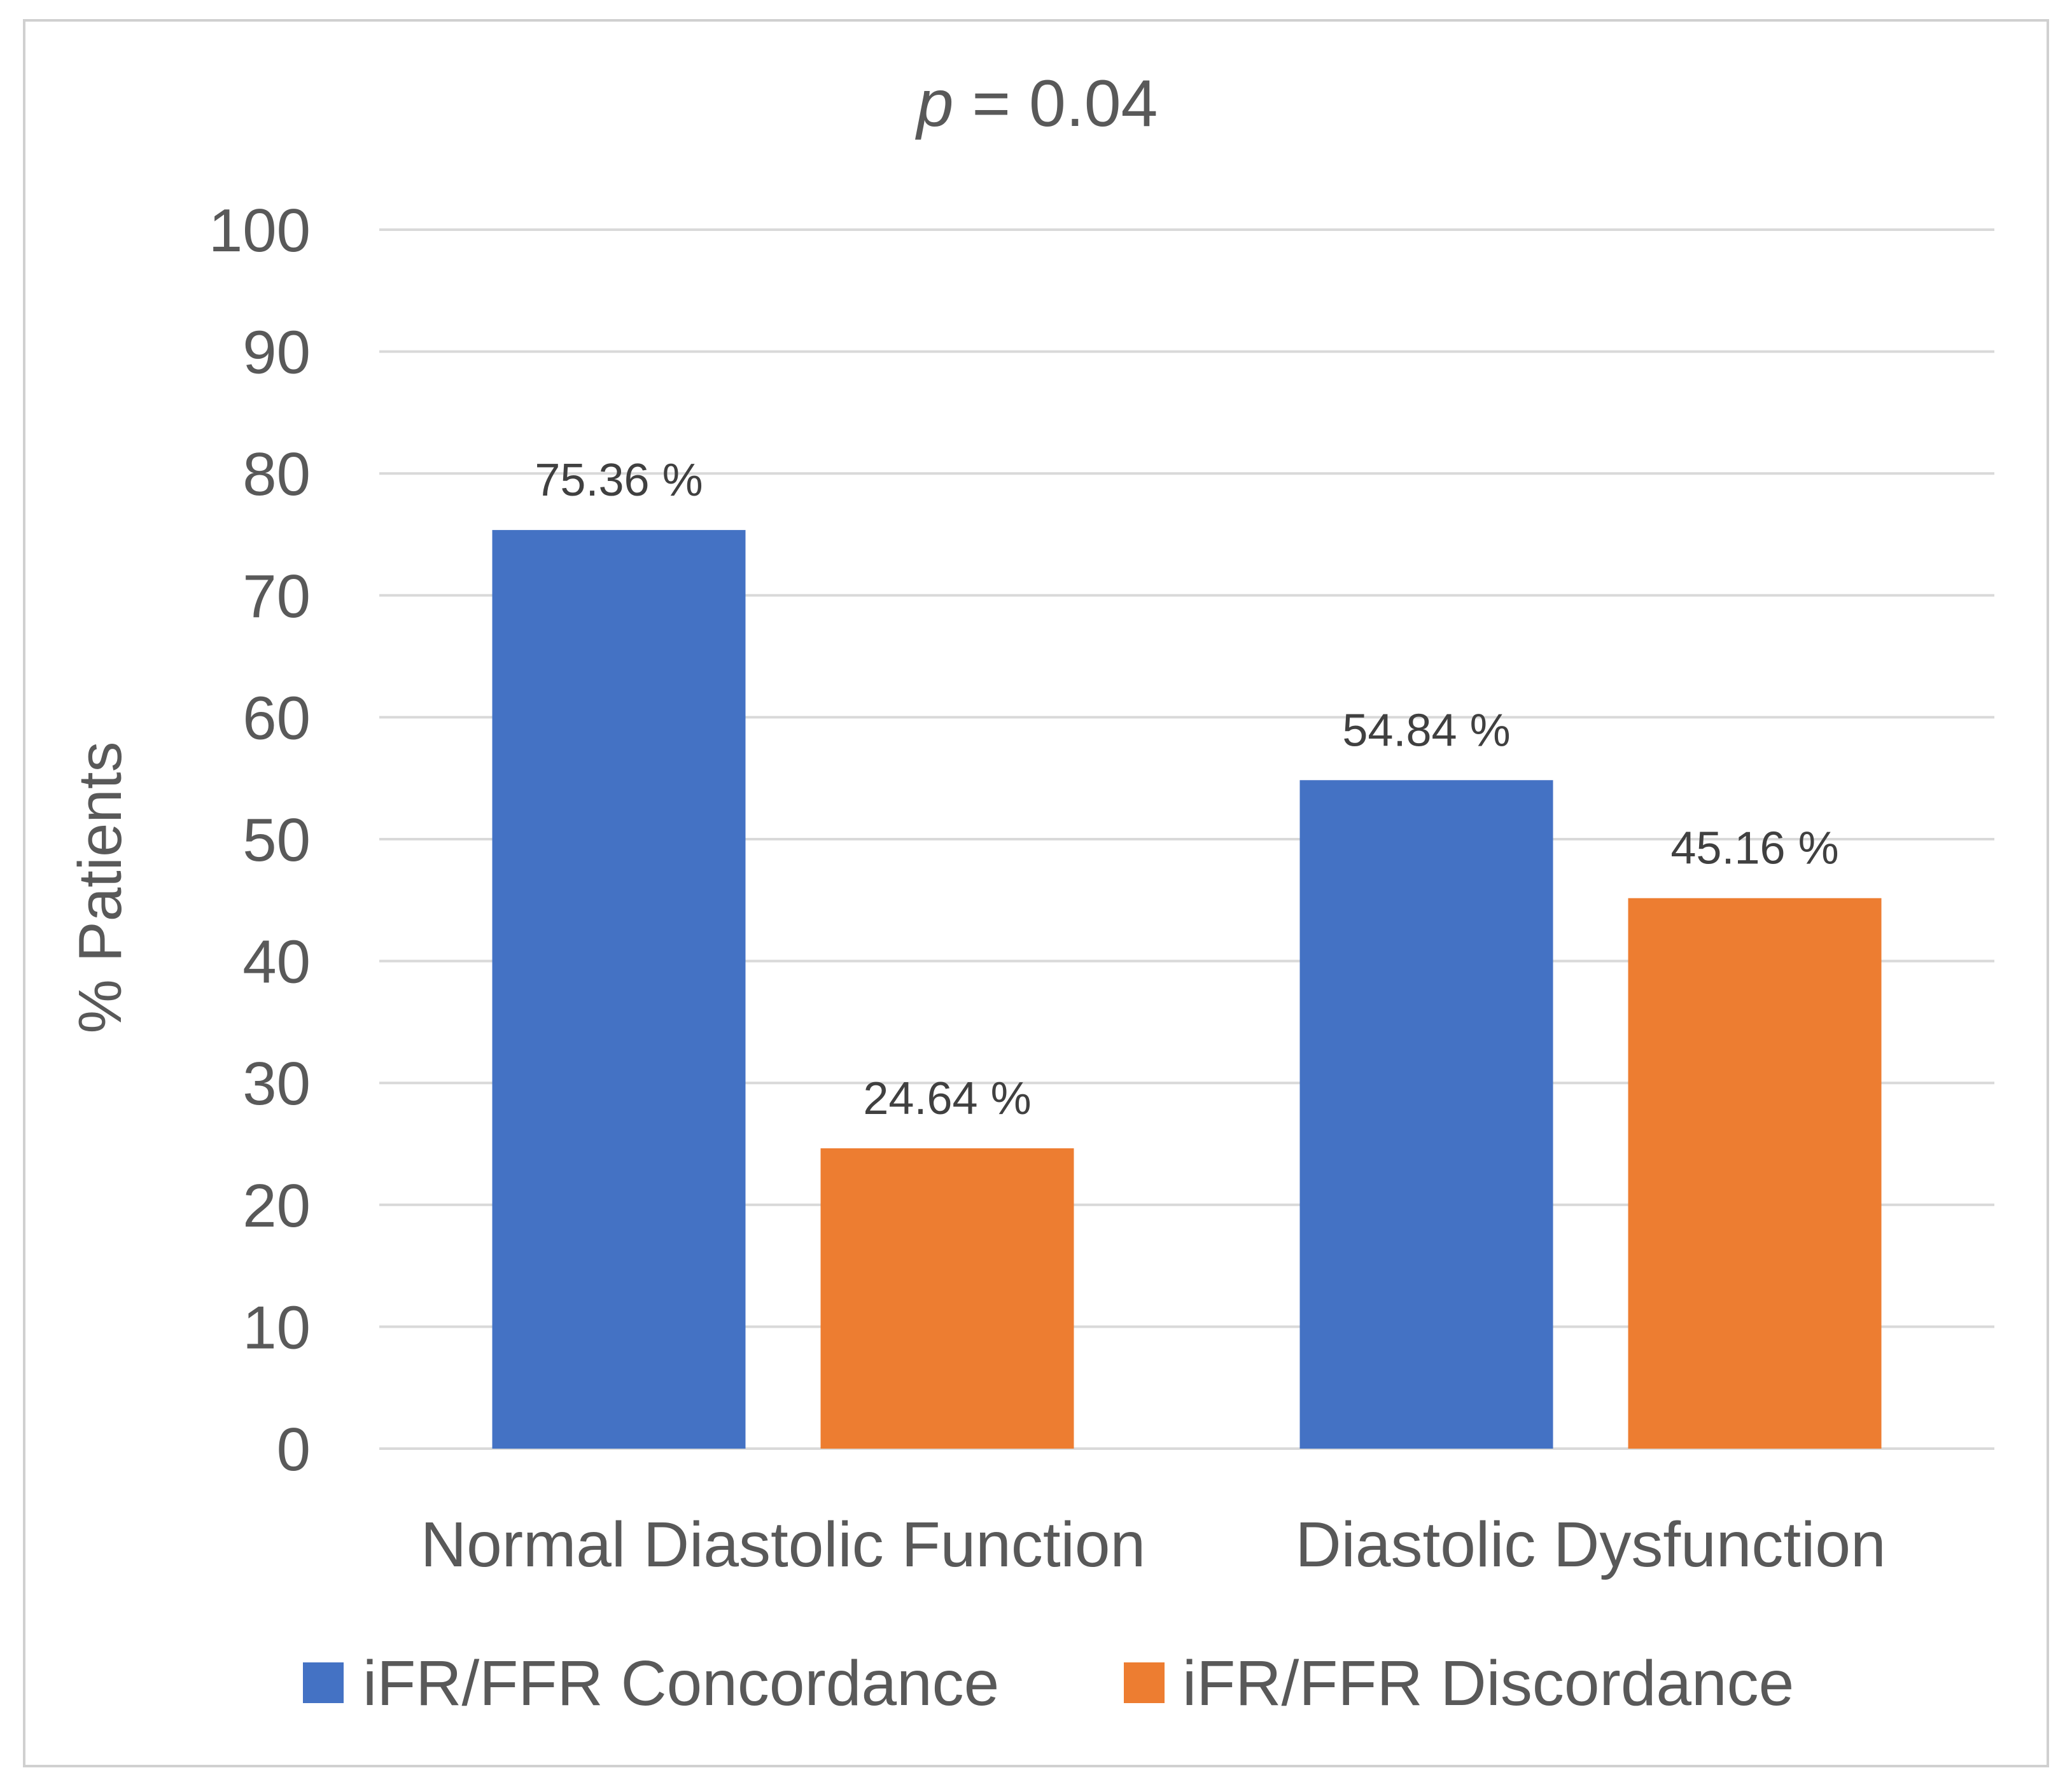  I want to click on chart-title: p = 0.04, so click(1036, 104).